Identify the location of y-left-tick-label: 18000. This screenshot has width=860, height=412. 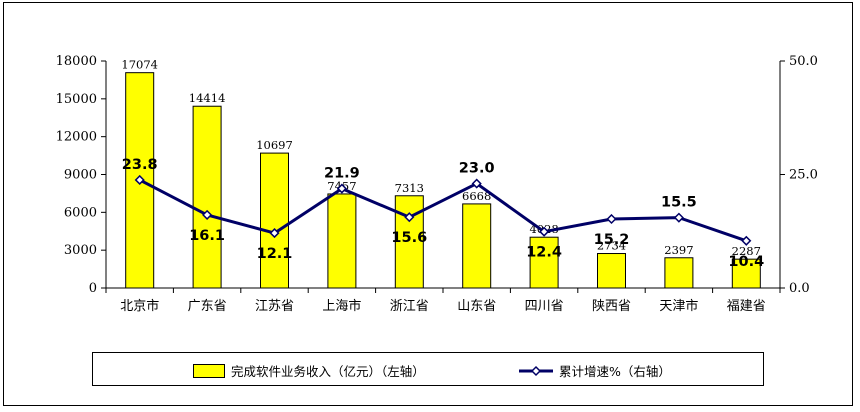
(76, 61).